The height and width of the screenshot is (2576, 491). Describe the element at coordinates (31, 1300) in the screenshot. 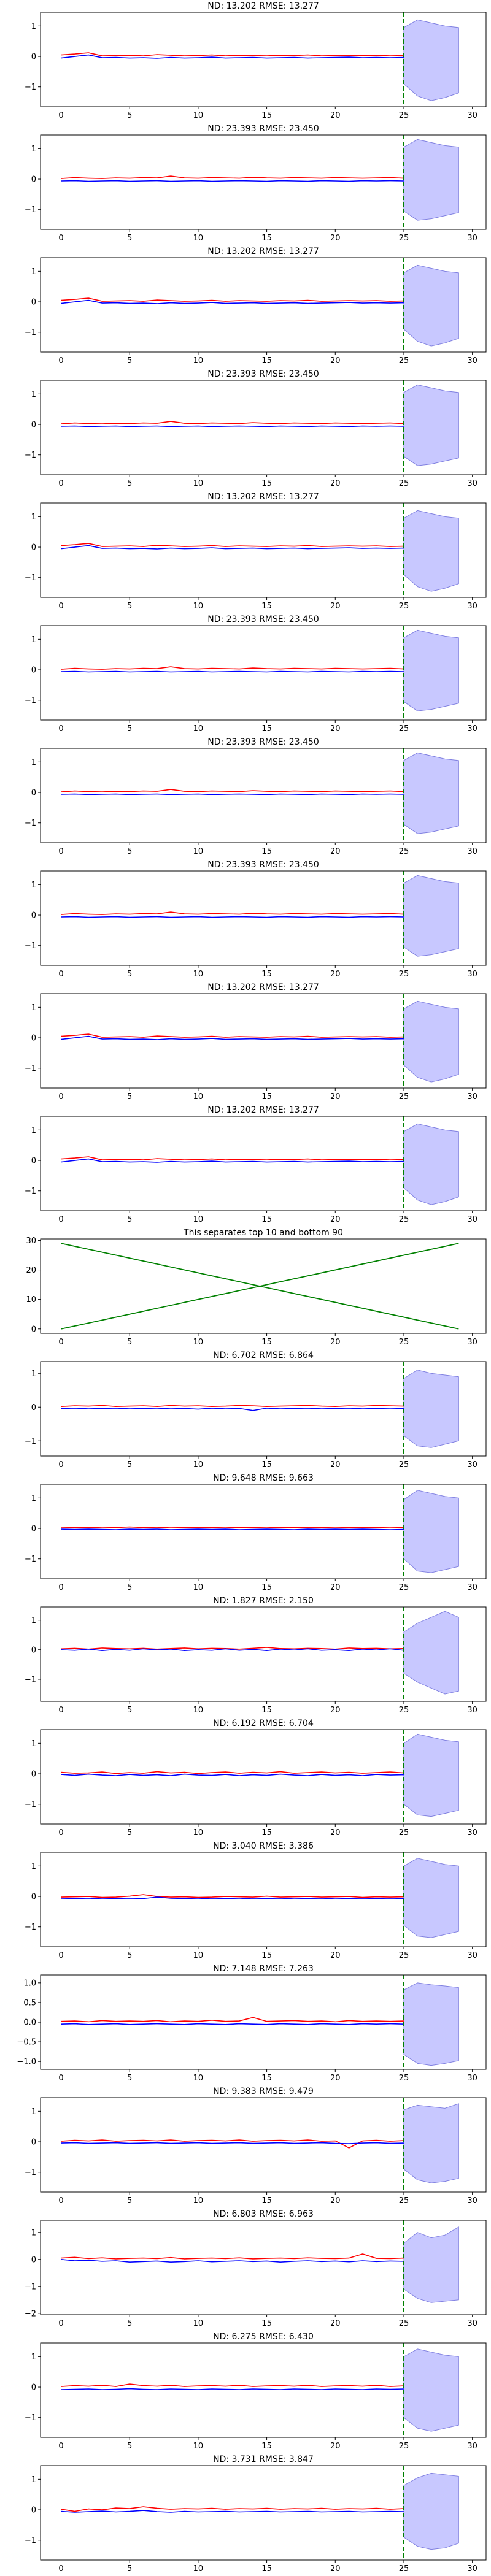

I see `y-tick-label: 10` at that location.